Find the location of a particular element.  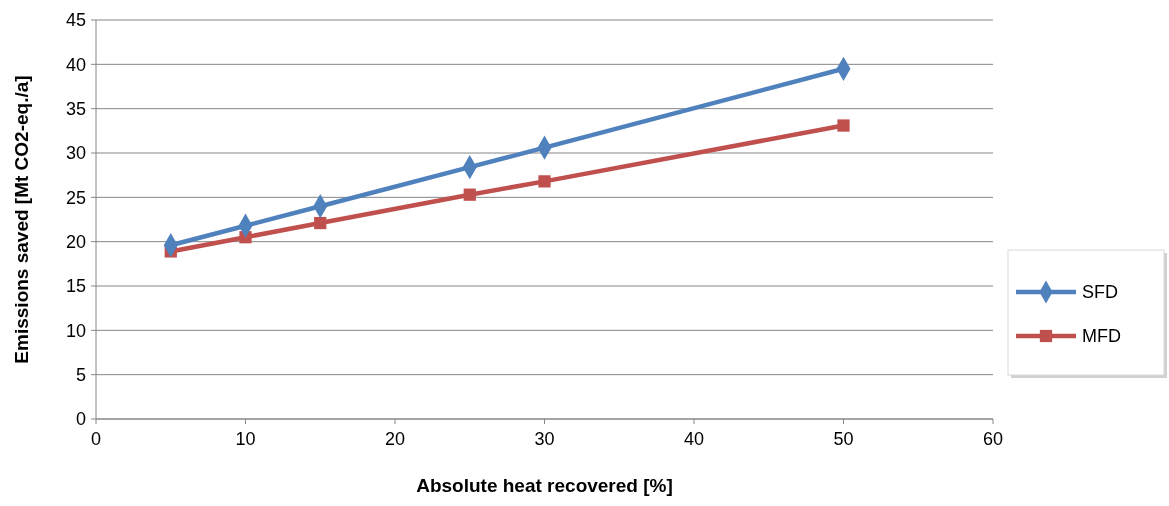

x-tick-label: 0 is located at coordinates (96, 439).